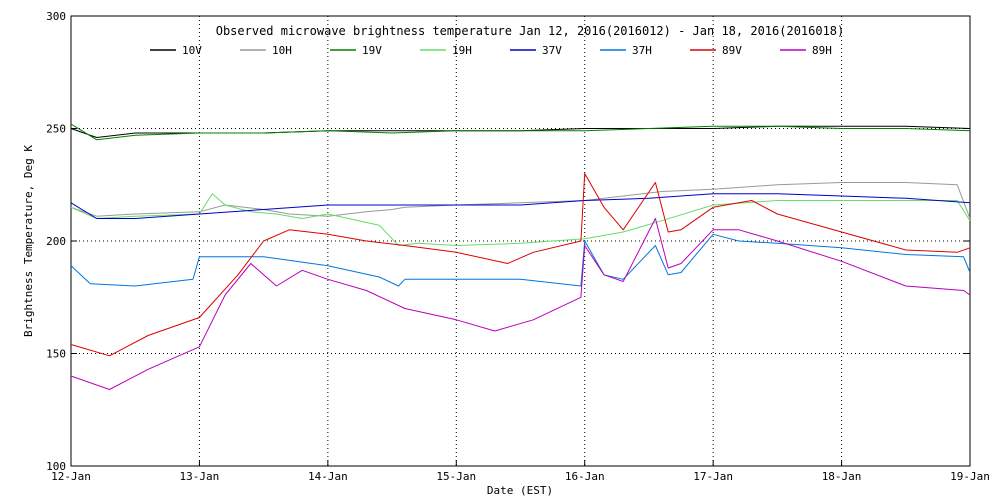  I want to click on legend-label-89v: 89V, so click(732, 50).